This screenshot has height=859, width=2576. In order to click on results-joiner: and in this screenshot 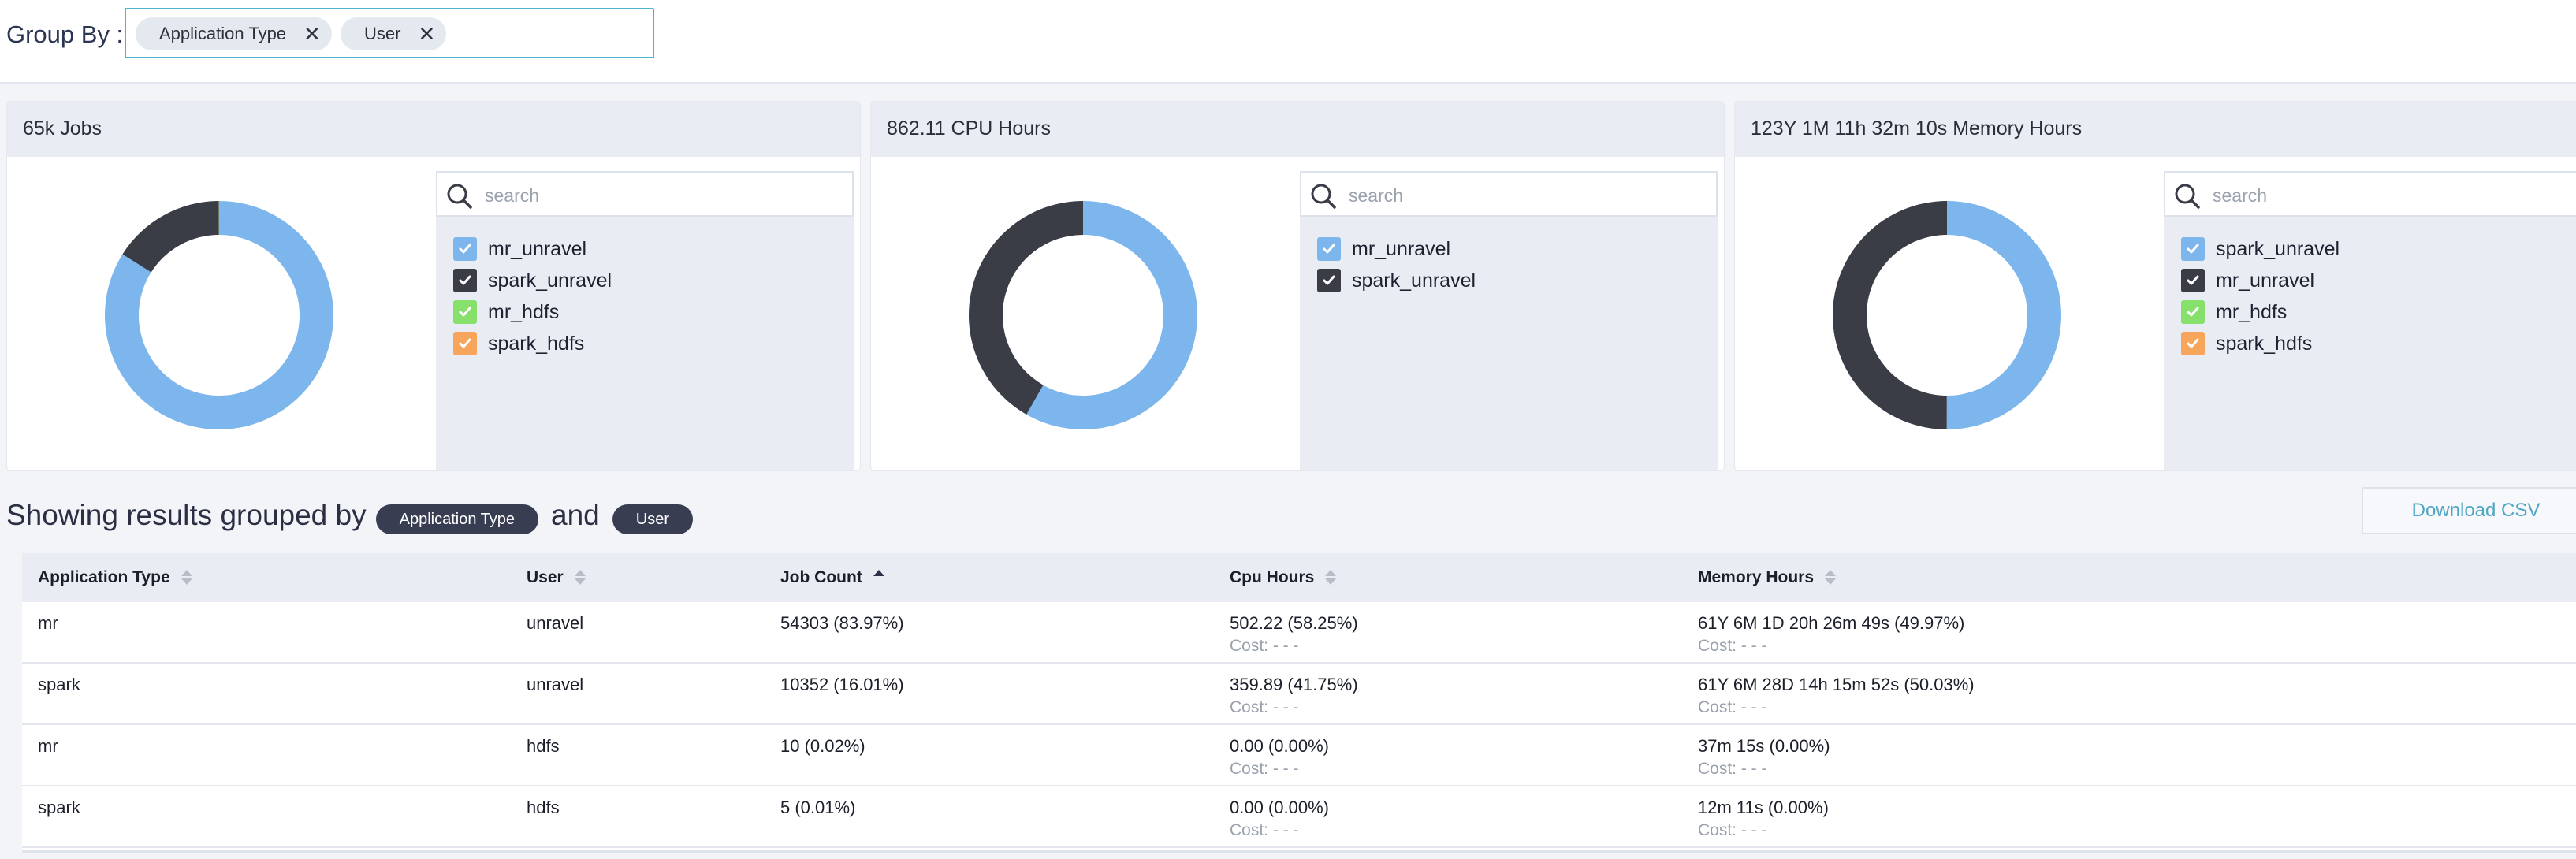, I will do `click(575, 515)`.